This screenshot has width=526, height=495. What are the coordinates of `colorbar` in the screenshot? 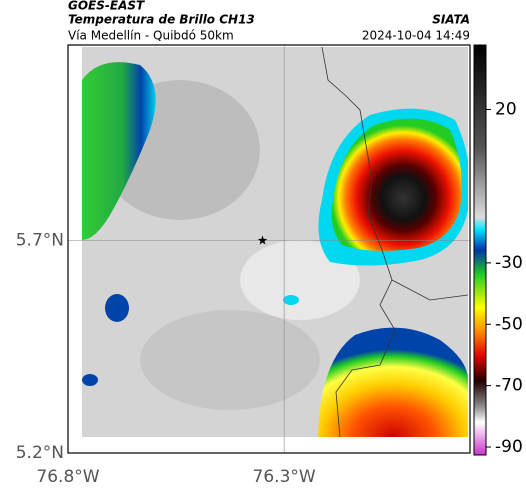 It's located at (480, 250).